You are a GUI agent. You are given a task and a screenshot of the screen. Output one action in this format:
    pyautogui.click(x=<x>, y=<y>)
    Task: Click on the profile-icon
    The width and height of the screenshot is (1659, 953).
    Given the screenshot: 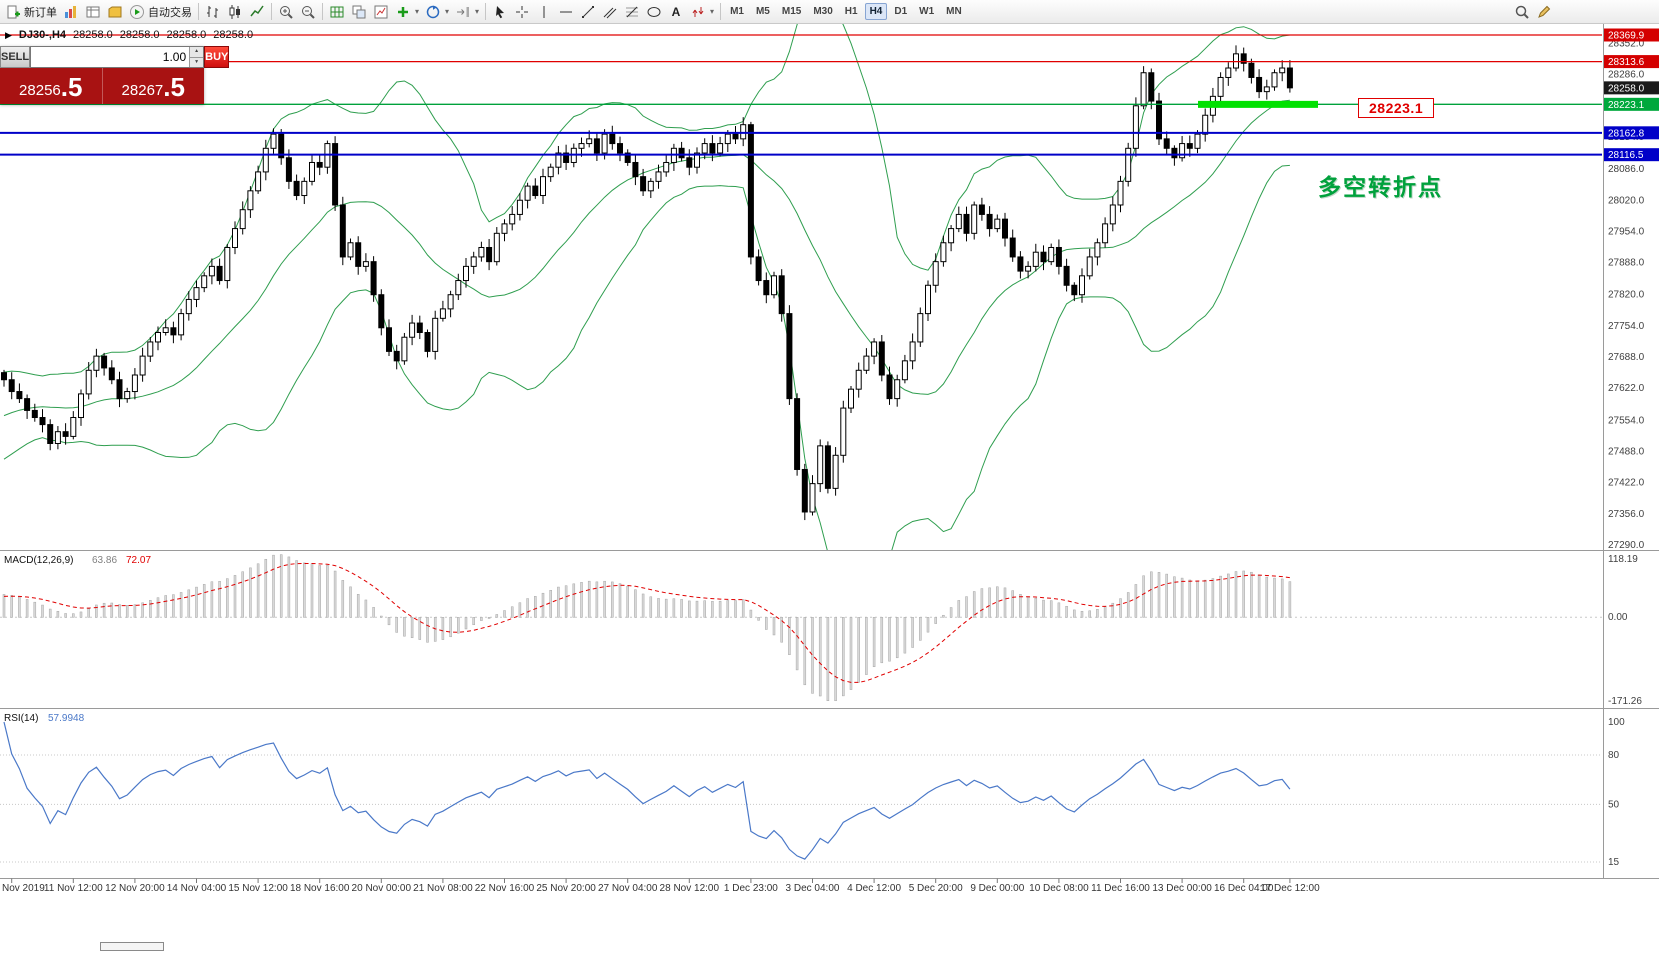 What is the action you would take?
    pyautogui.click(x=71, y=12)
    